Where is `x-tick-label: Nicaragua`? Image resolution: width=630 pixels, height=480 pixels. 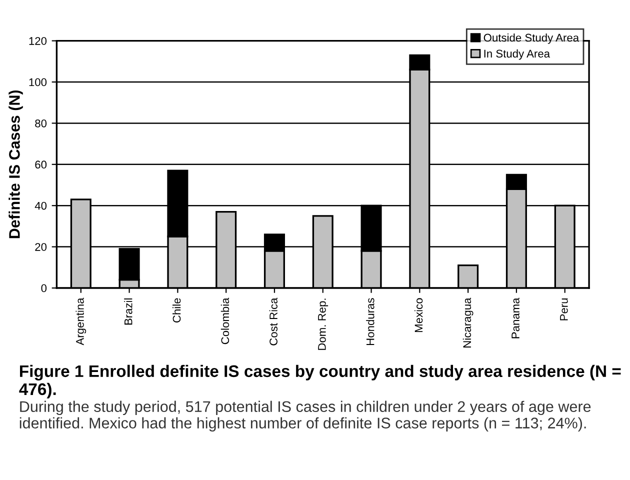
x-tick-label: Nicaragua is located at coordinates (468, 323).